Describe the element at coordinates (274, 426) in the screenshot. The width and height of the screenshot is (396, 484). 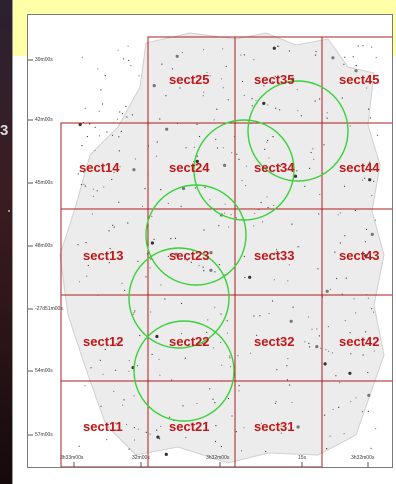
I see `sect31-label: sect31` at that location.